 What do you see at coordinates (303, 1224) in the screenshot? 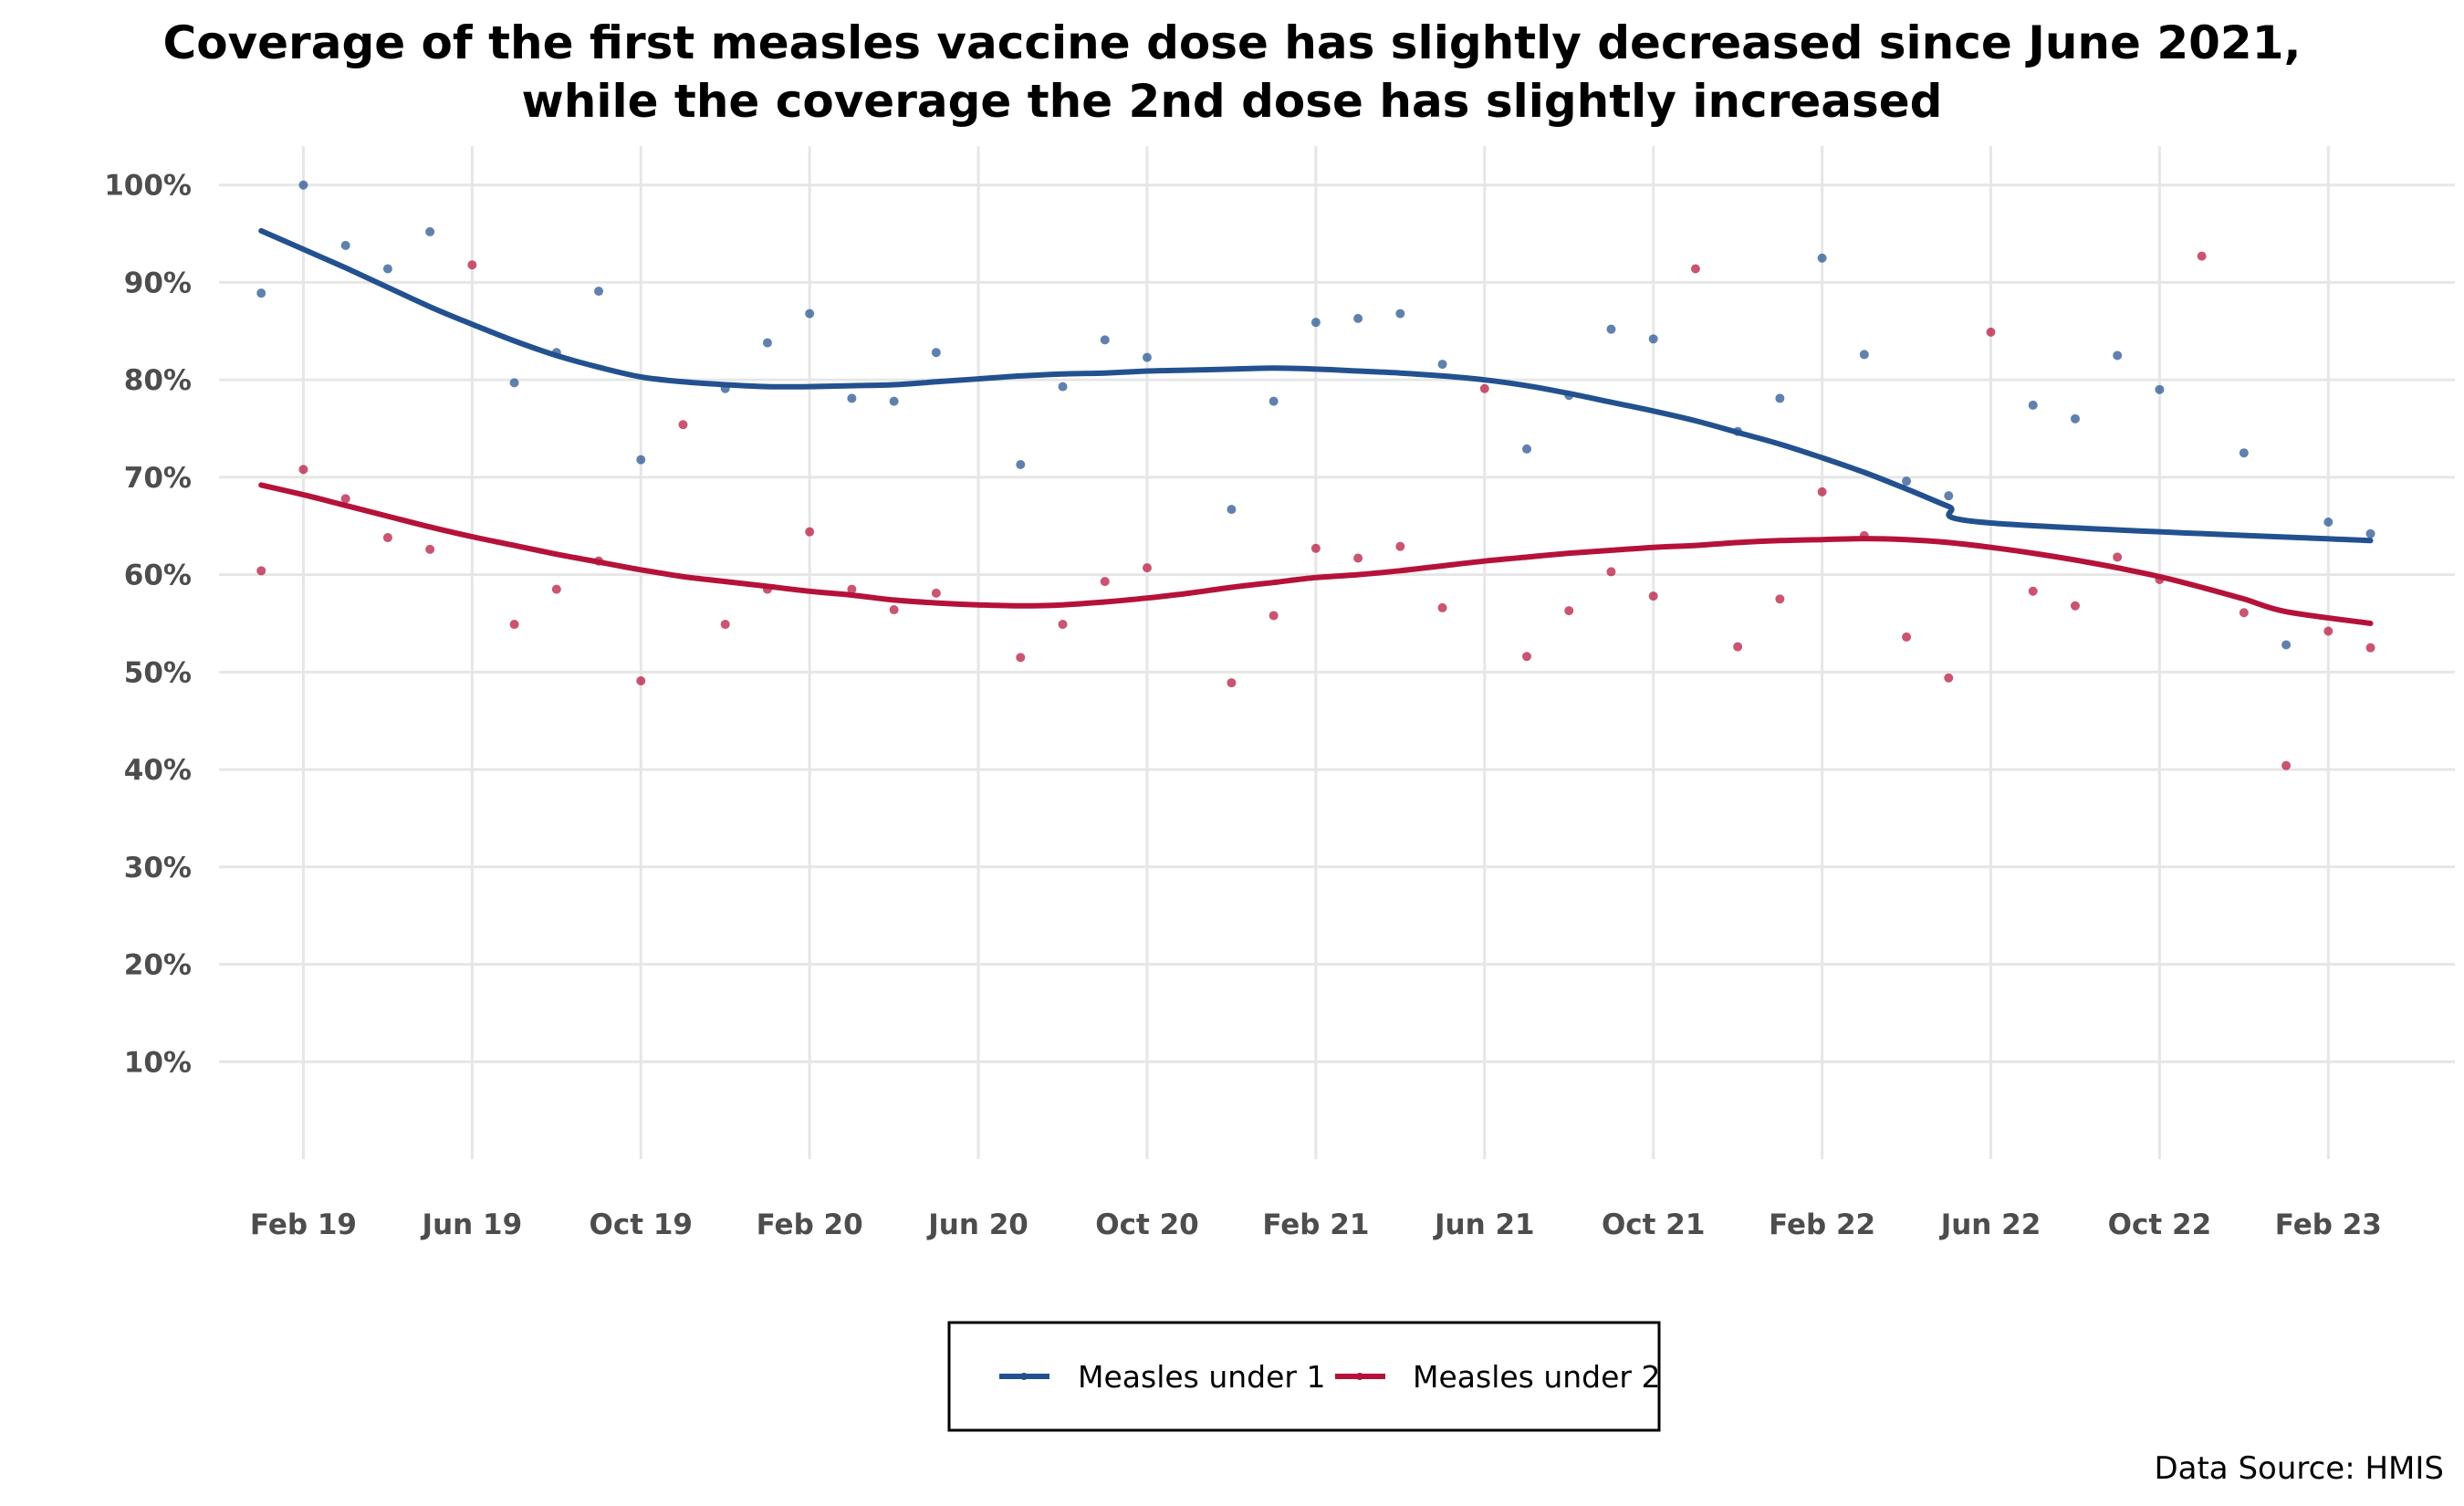
I see `x-tick-label: Feb 19` at bounding box center [303, 1224].